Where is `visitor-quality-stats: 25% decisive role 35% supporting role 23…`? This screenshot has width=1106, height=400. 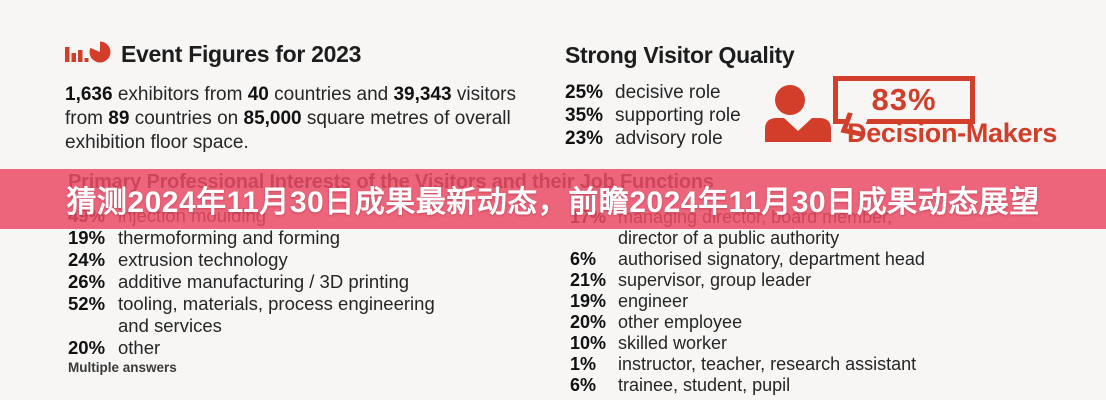 visitor-quality-stats: 25% decisive role 35% supporting role 23… is located at coordinates (830, 115).